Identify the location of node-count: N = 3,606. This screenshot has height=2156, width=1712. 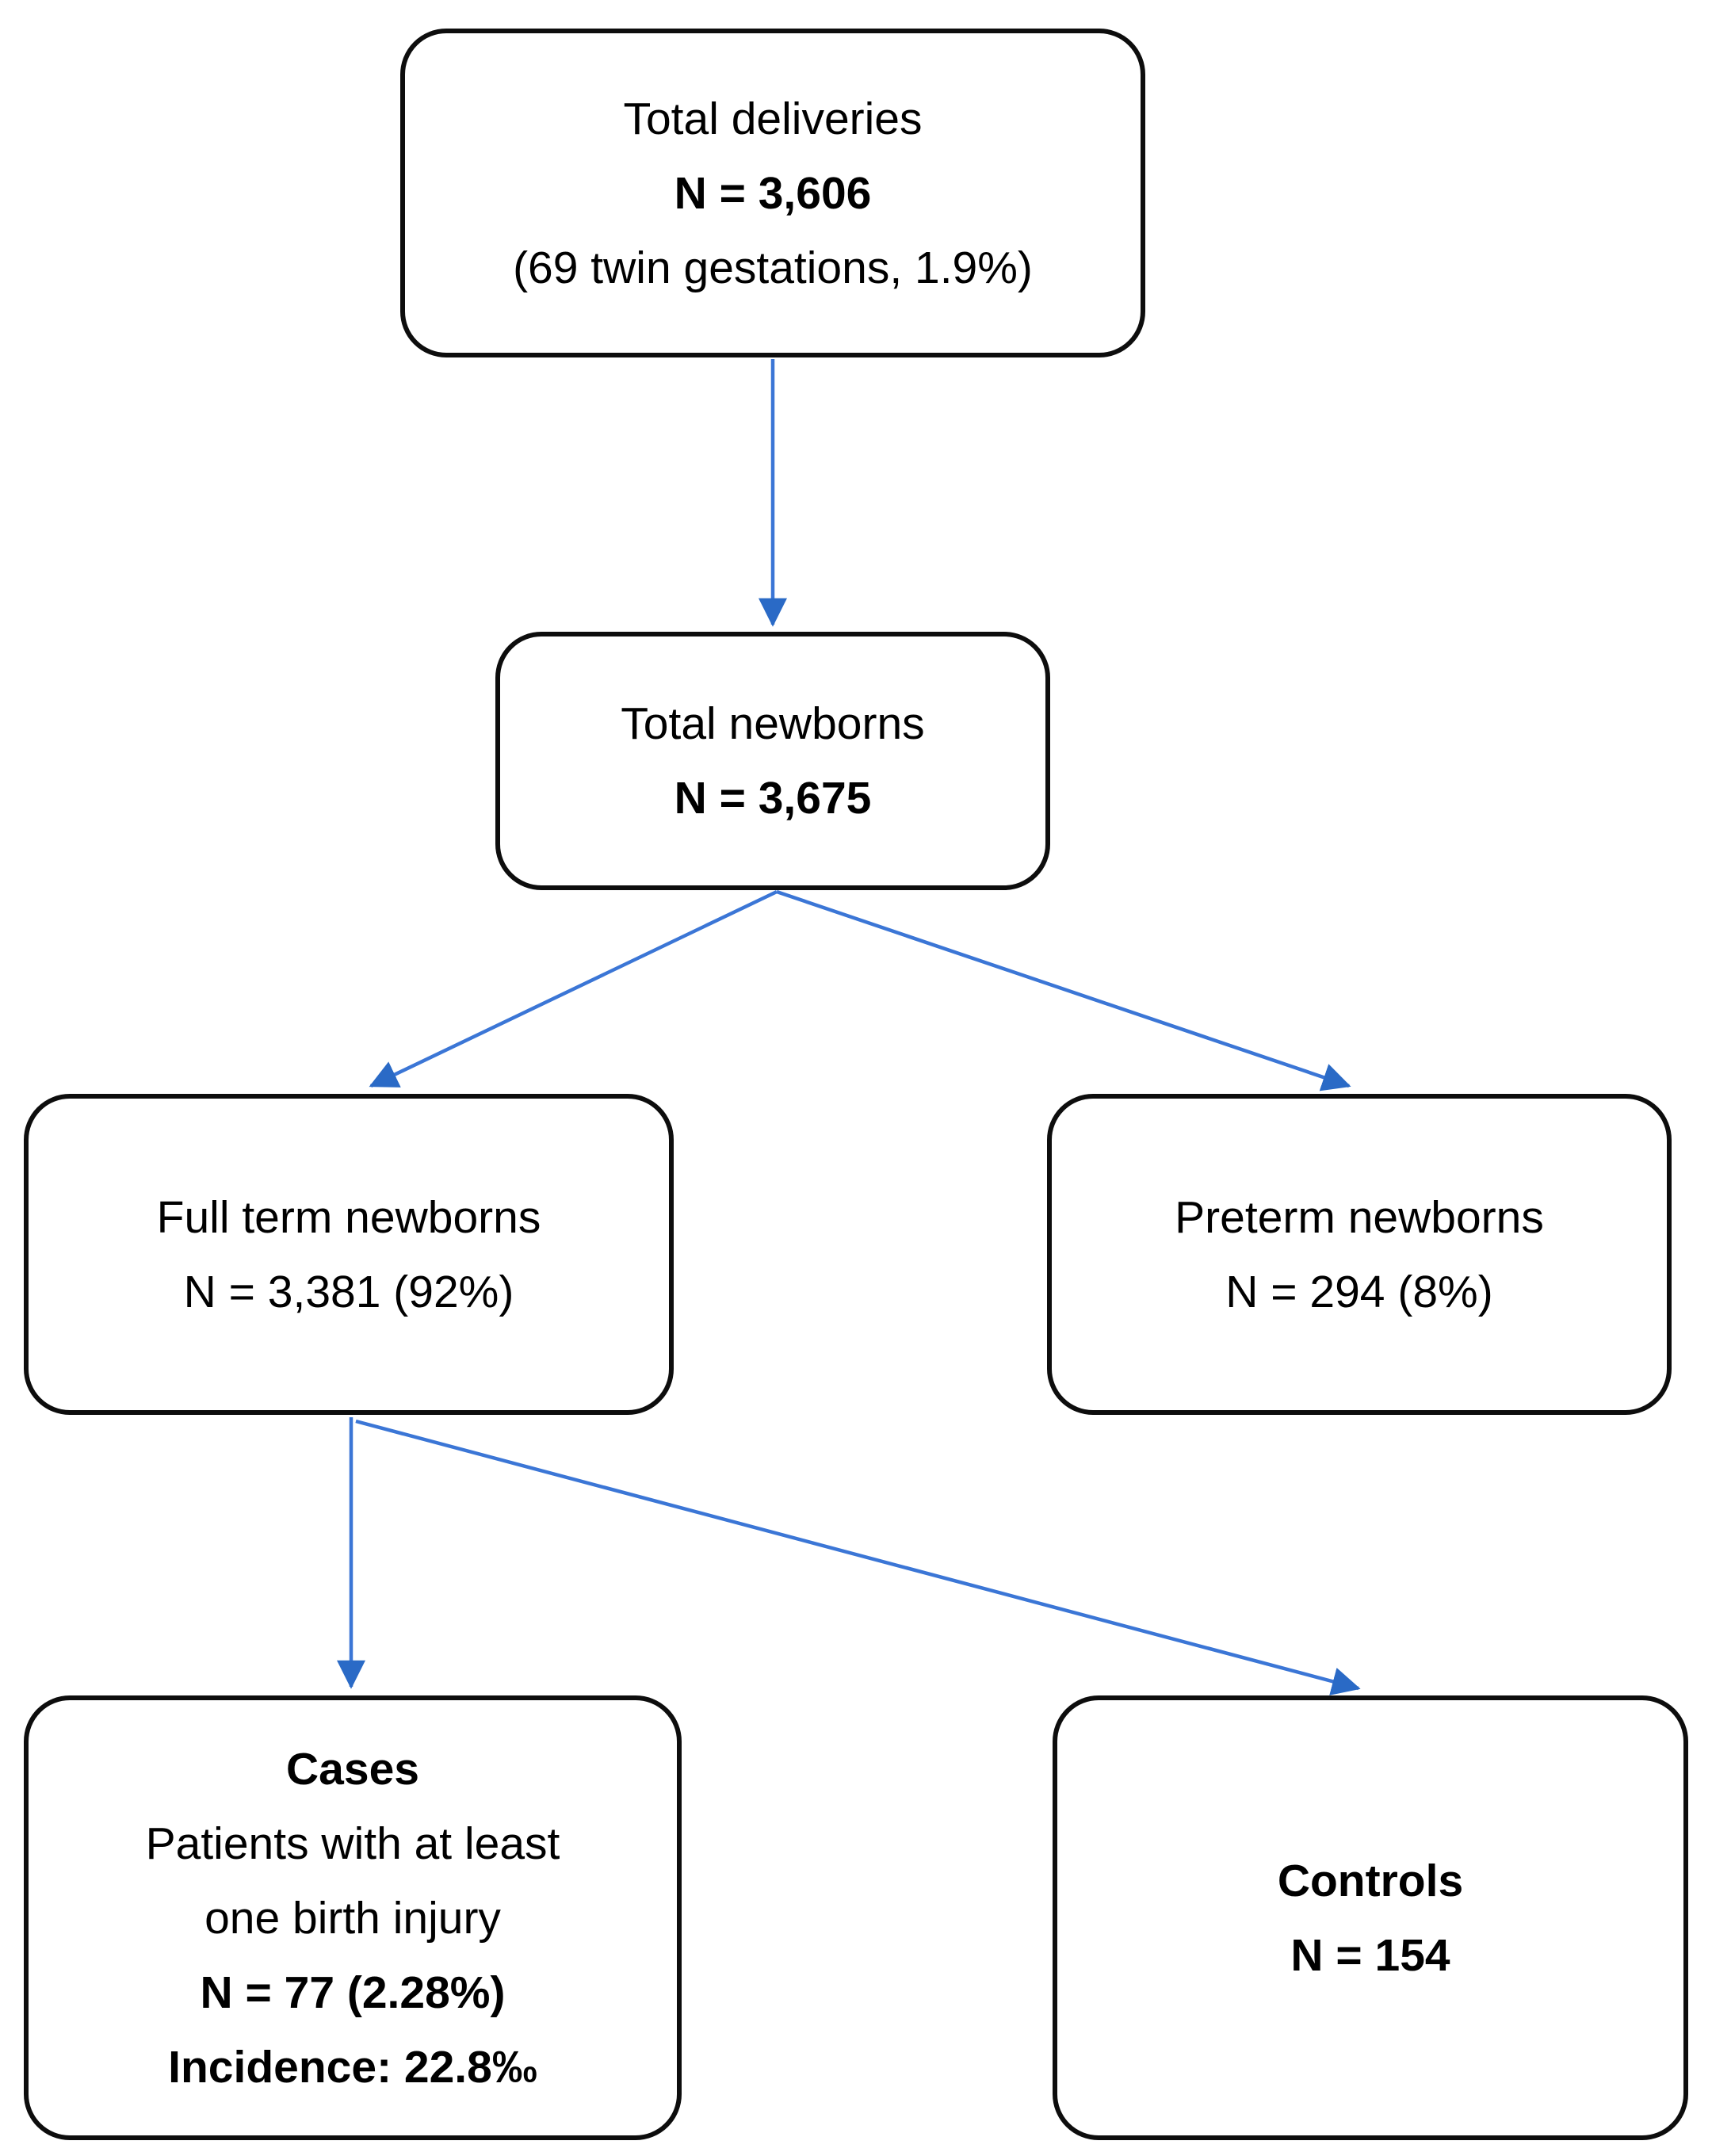
(773, 193).